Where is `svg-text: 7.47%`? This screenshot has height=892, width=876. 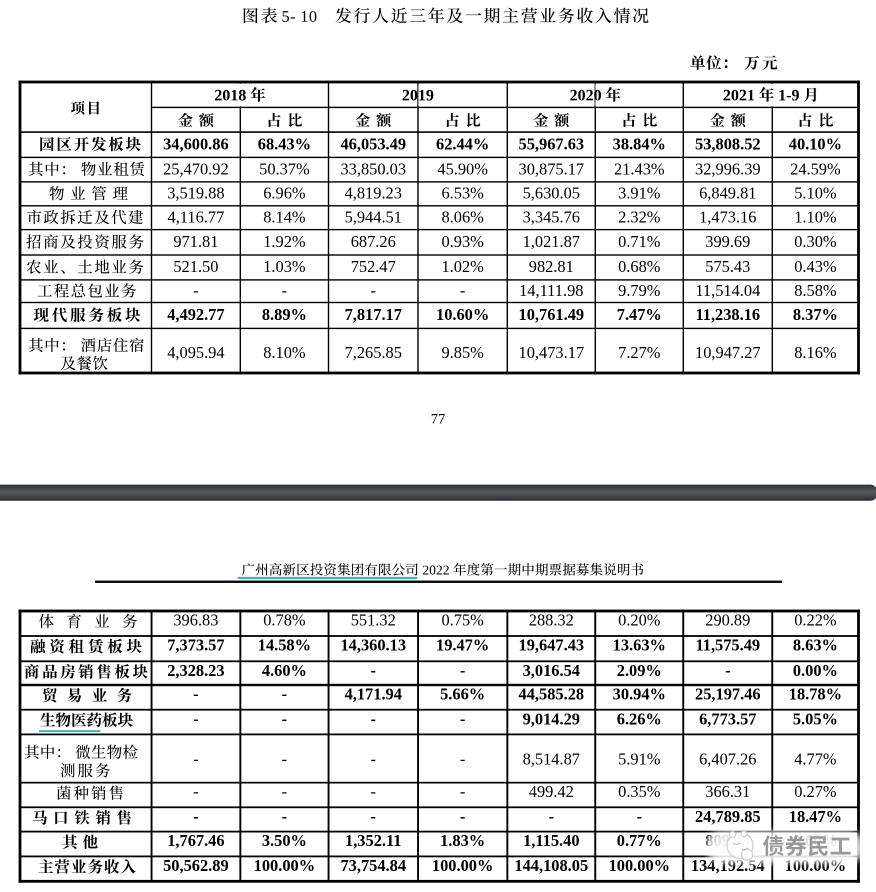 svg-text: 7.47% is located at coordinates (639, 314).